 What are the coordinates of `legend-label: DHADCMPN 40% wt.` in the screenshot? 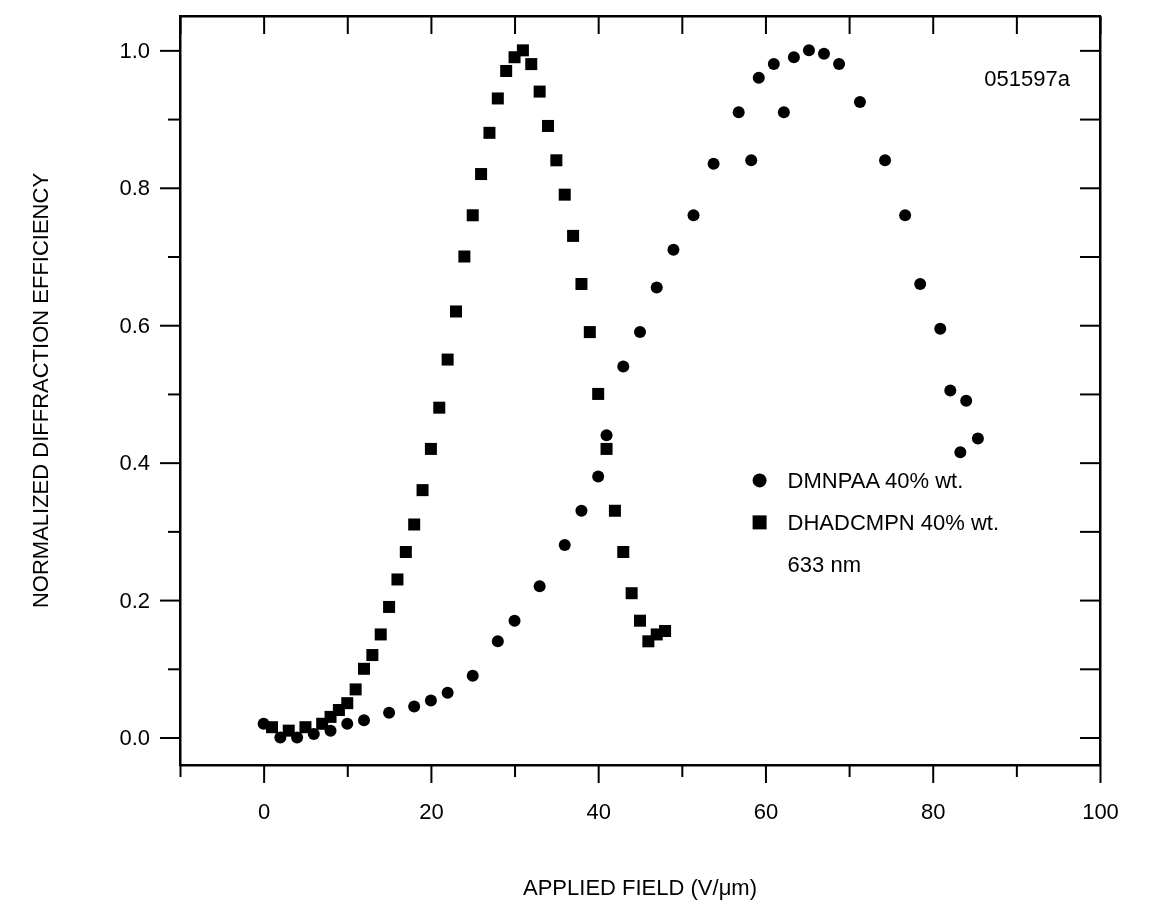 It's located at (893, 523).